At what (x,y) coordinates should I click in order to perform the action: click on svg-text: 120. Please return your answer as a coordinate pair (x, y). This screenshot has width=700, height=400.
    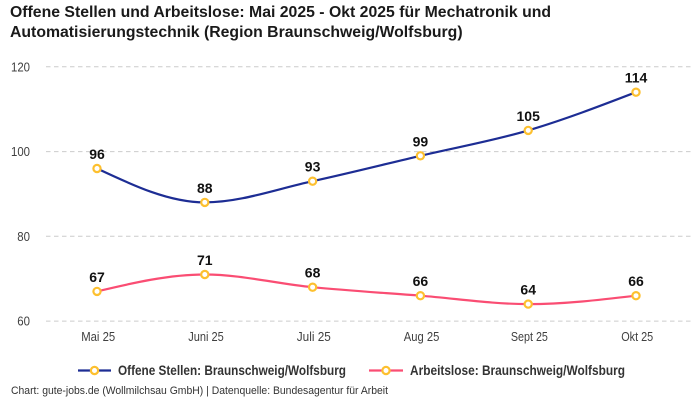
    Looking at the image, I should click on (20, 66).